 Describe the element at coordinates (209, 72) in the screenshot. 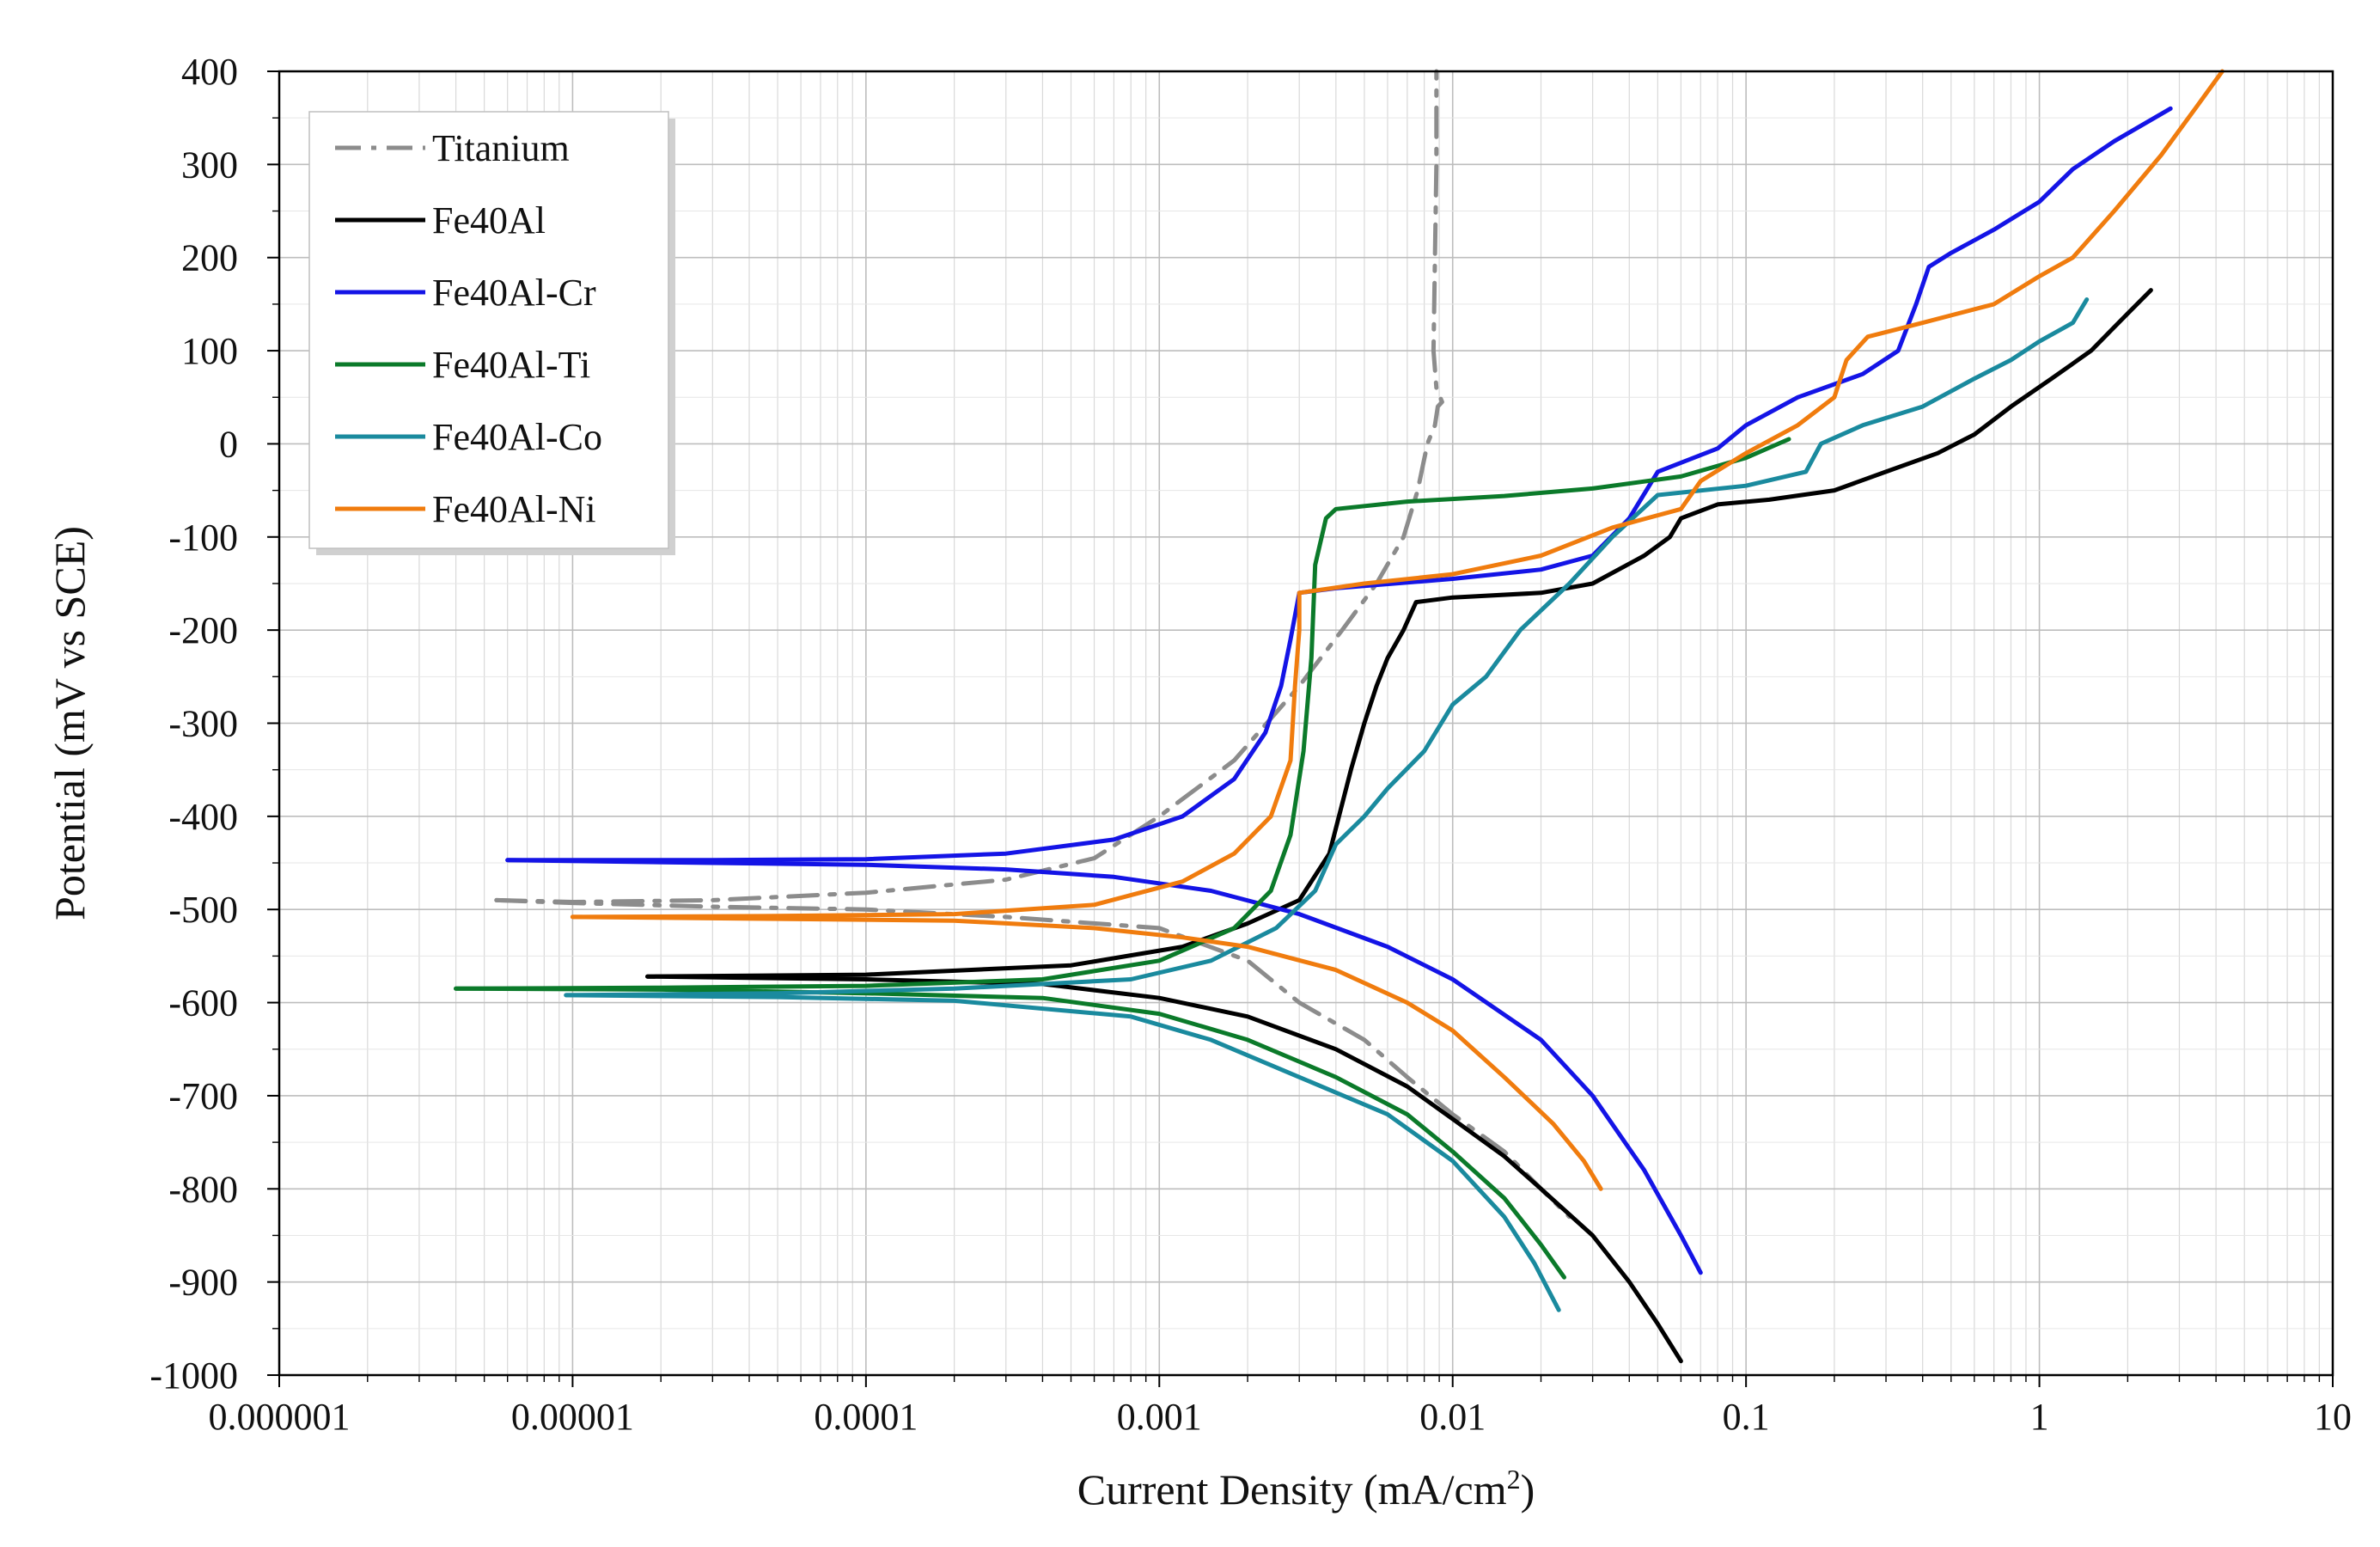

I see `y-tick-label: 400` at that location.